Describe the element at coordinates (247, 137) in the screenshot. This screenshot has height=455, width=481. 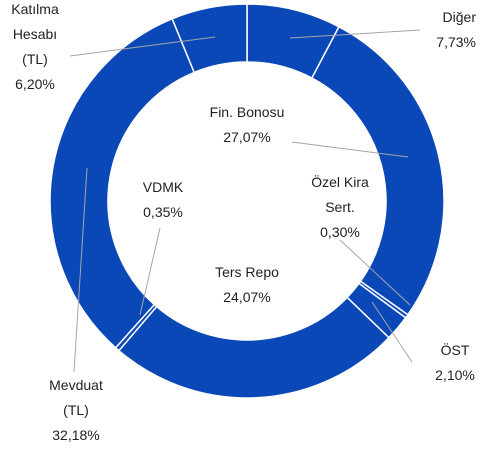
I see `value-label: 27,07%` at that location.